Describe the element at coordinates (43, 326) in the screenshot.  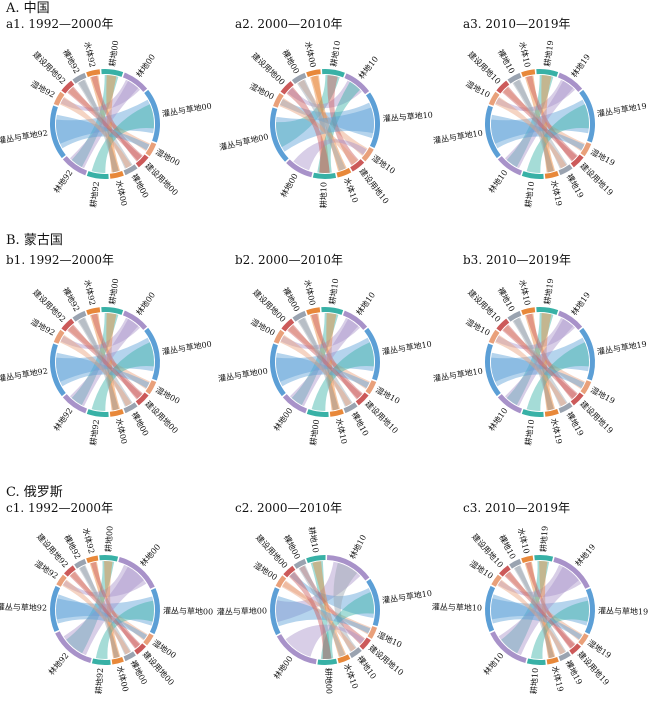
I see `chord-arc-label: 湿地92` at that location.